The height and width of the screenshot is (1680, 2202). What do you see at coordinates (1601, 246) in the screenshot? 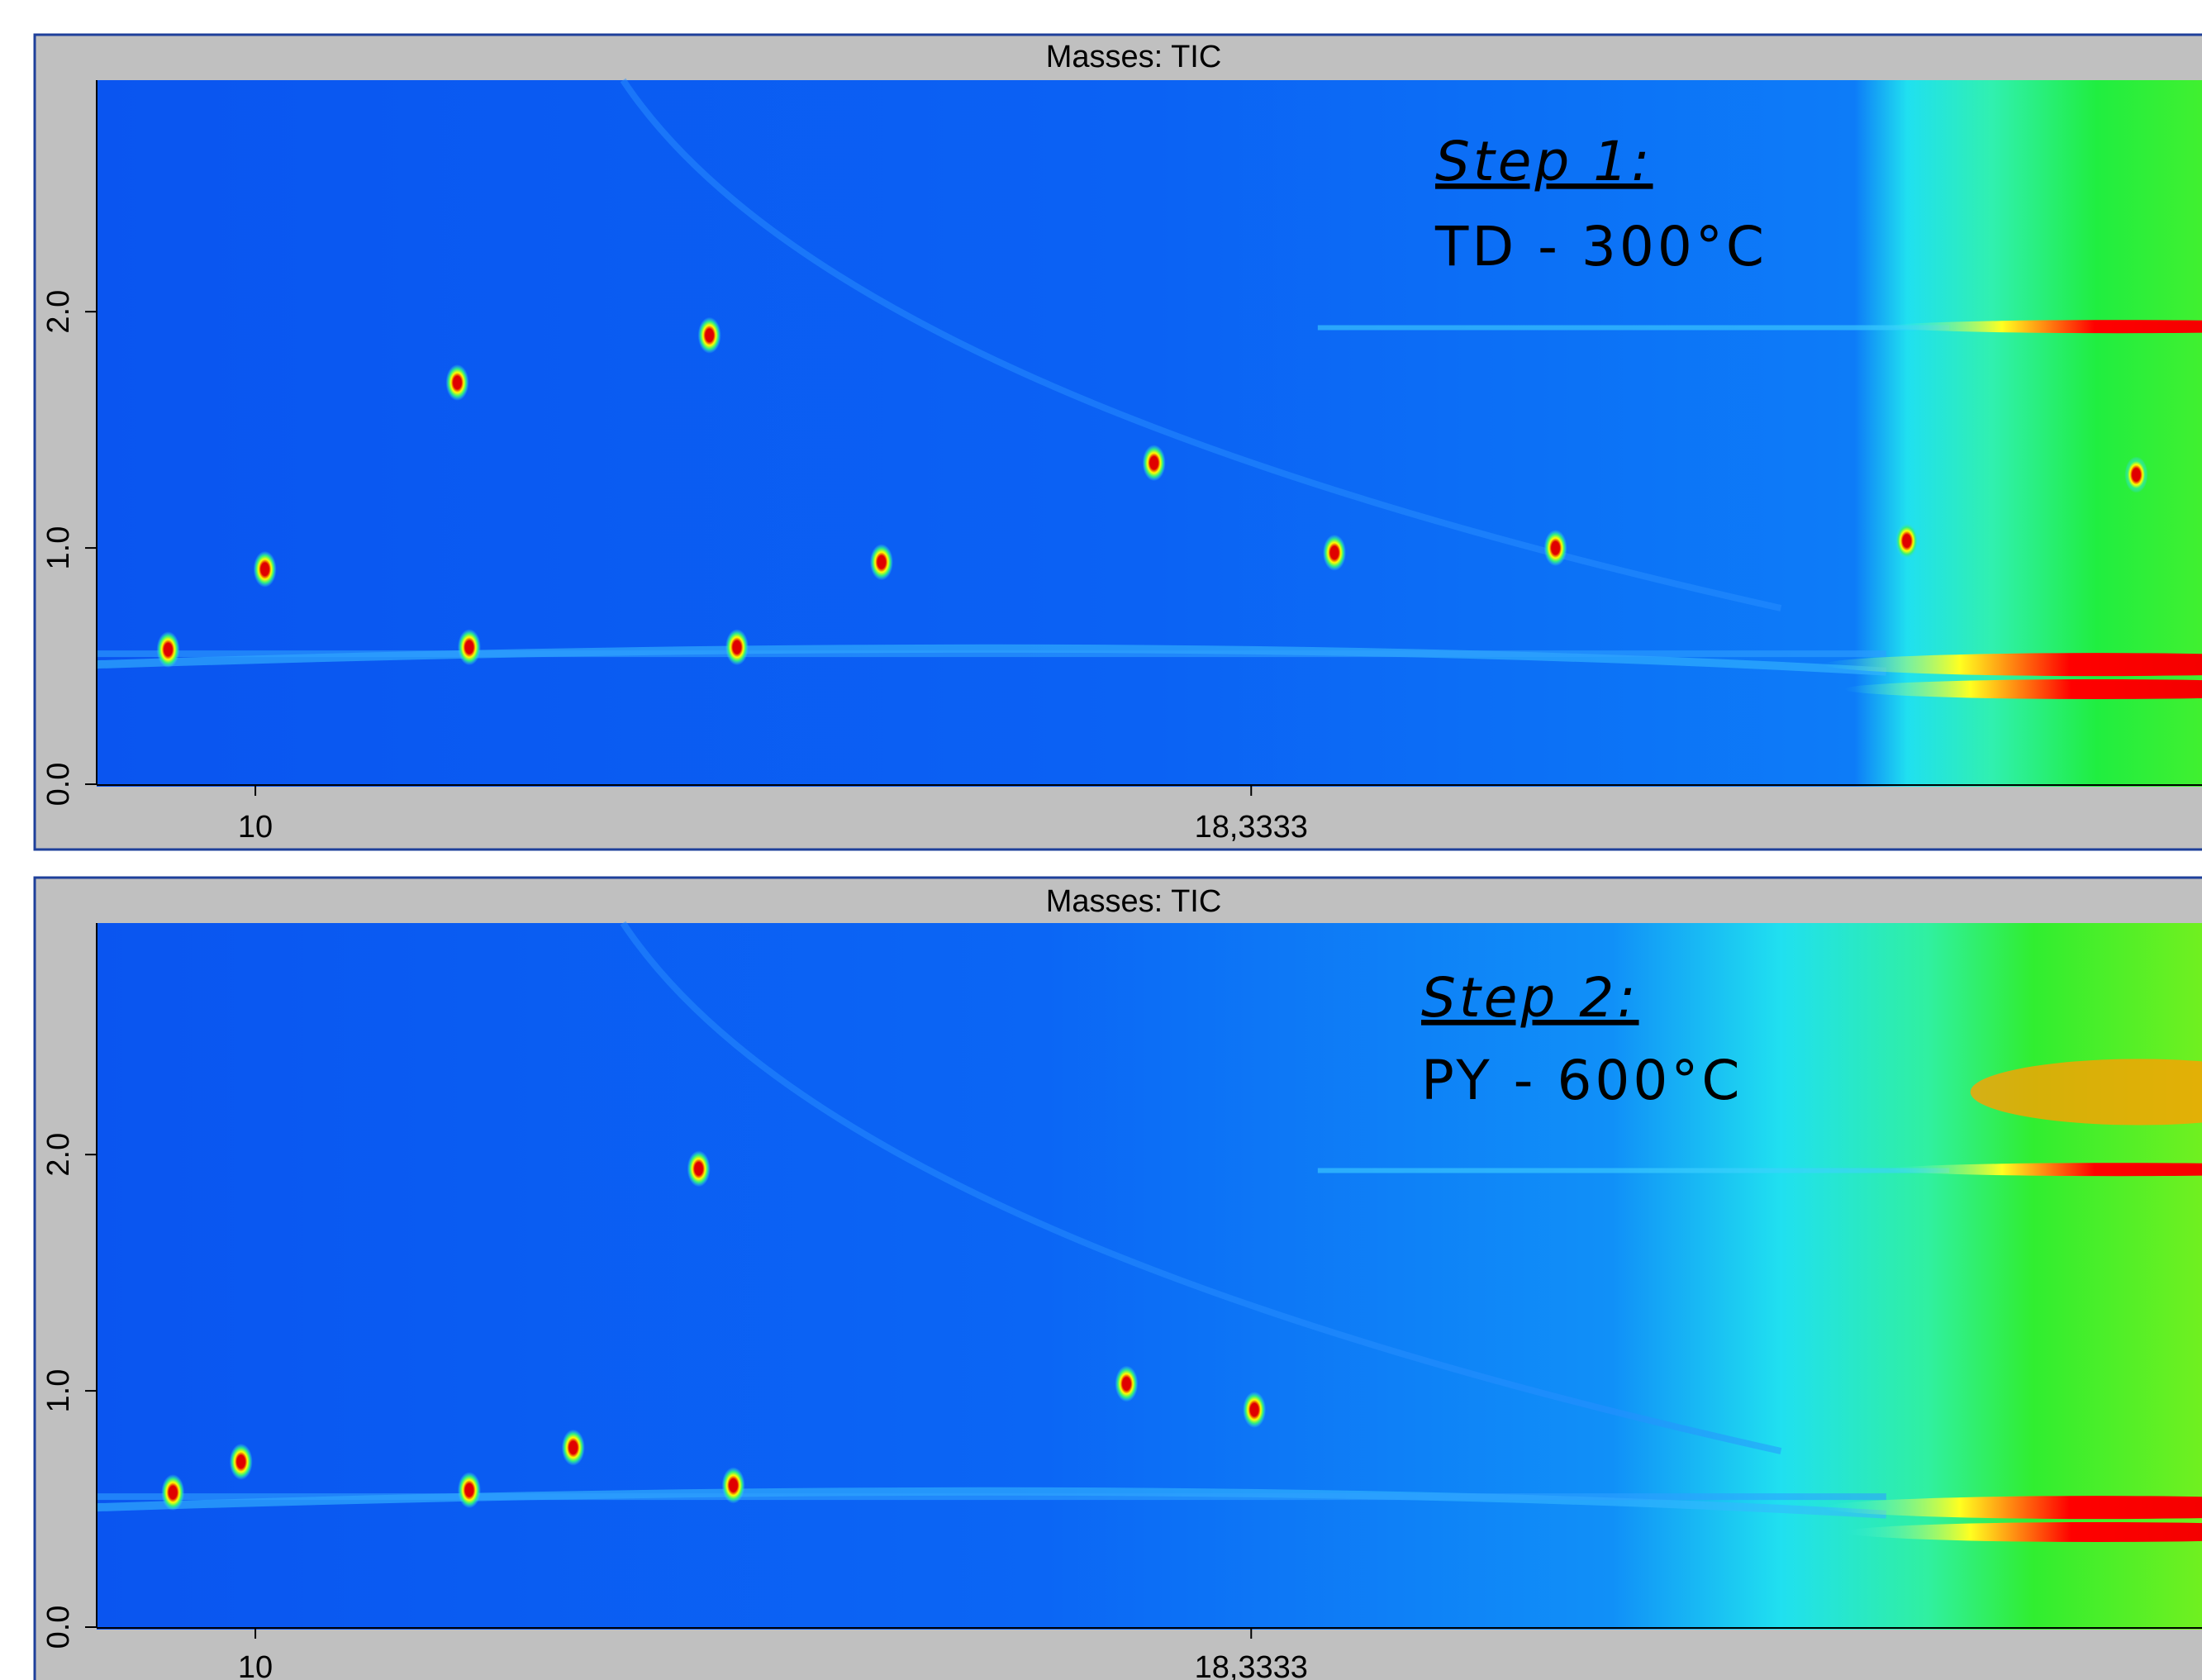
I see `annotation: TD - 300°C` at bounding box center [1601, 246].